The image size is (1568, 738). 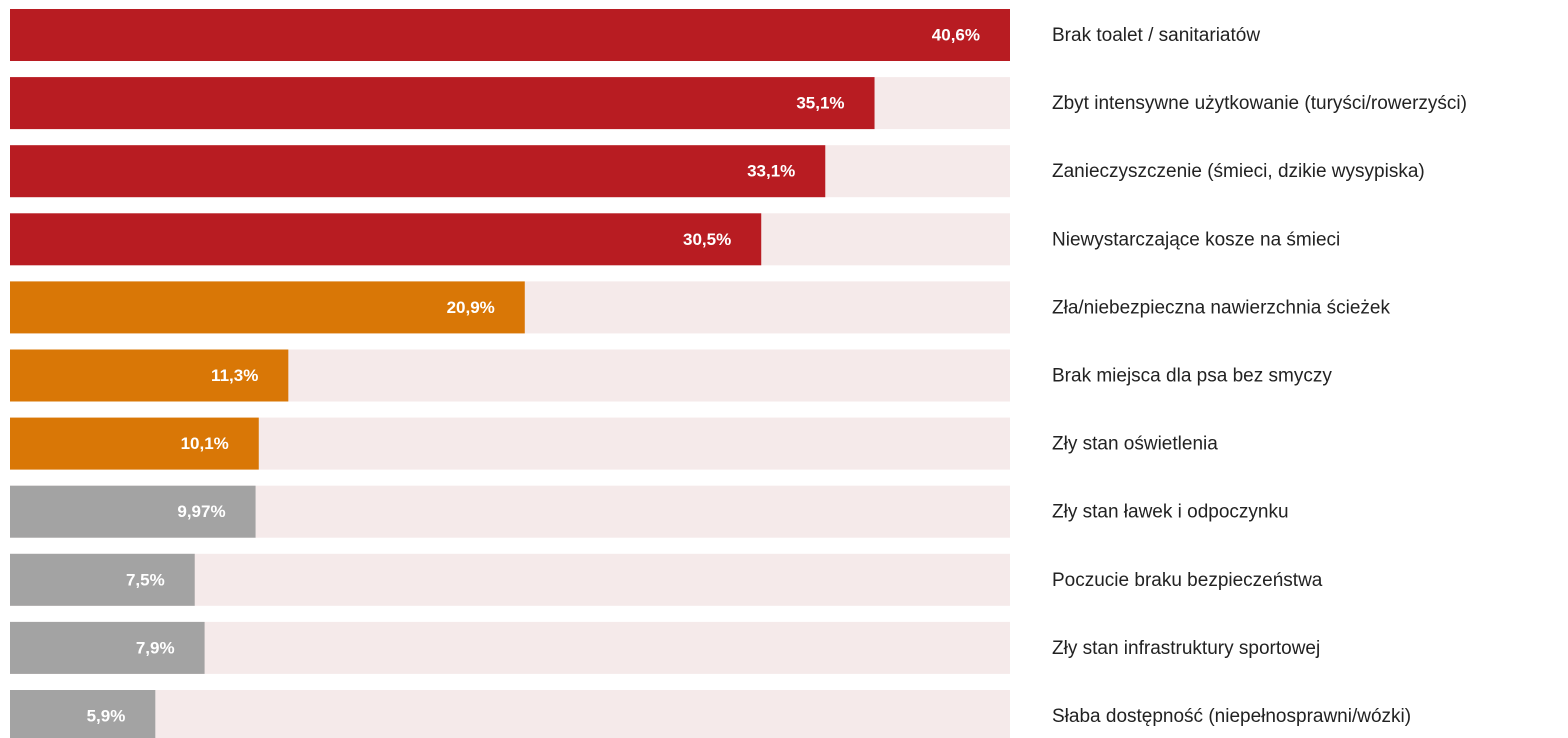 I want to click on value-label: 33,1%, so click(x=771, y=171).